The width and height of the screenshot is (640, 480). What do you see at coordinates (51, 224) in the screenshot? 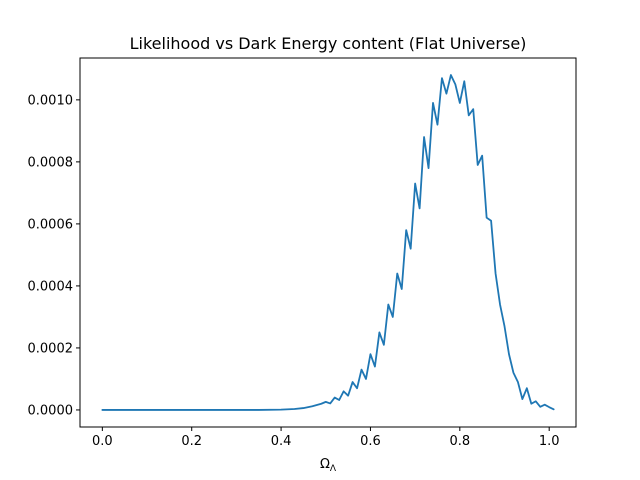
I see `y-tick-label: 0.0006` at bounding box center [51, 224].